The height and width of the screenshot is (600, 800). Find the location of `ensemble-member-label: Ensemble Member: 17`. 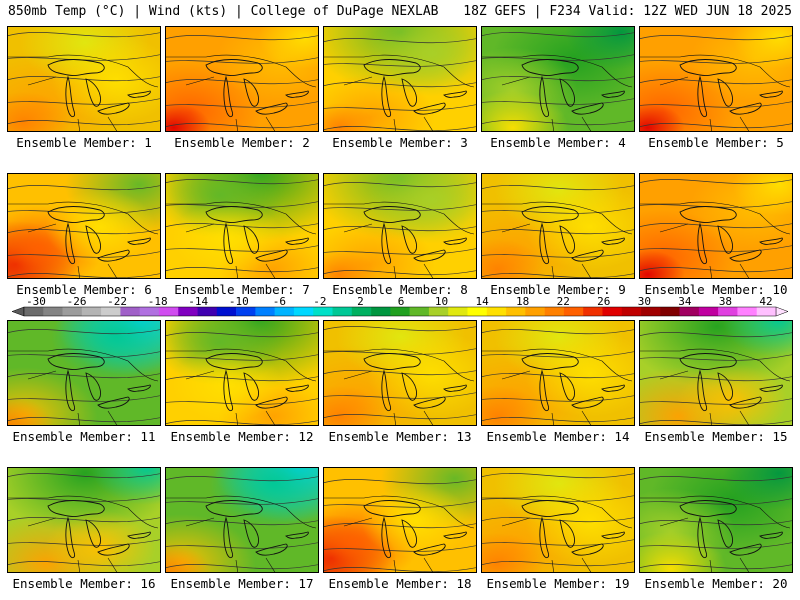

ensemble-member-label: Ensemble Member: 17 is located at coordinates (242, 583).